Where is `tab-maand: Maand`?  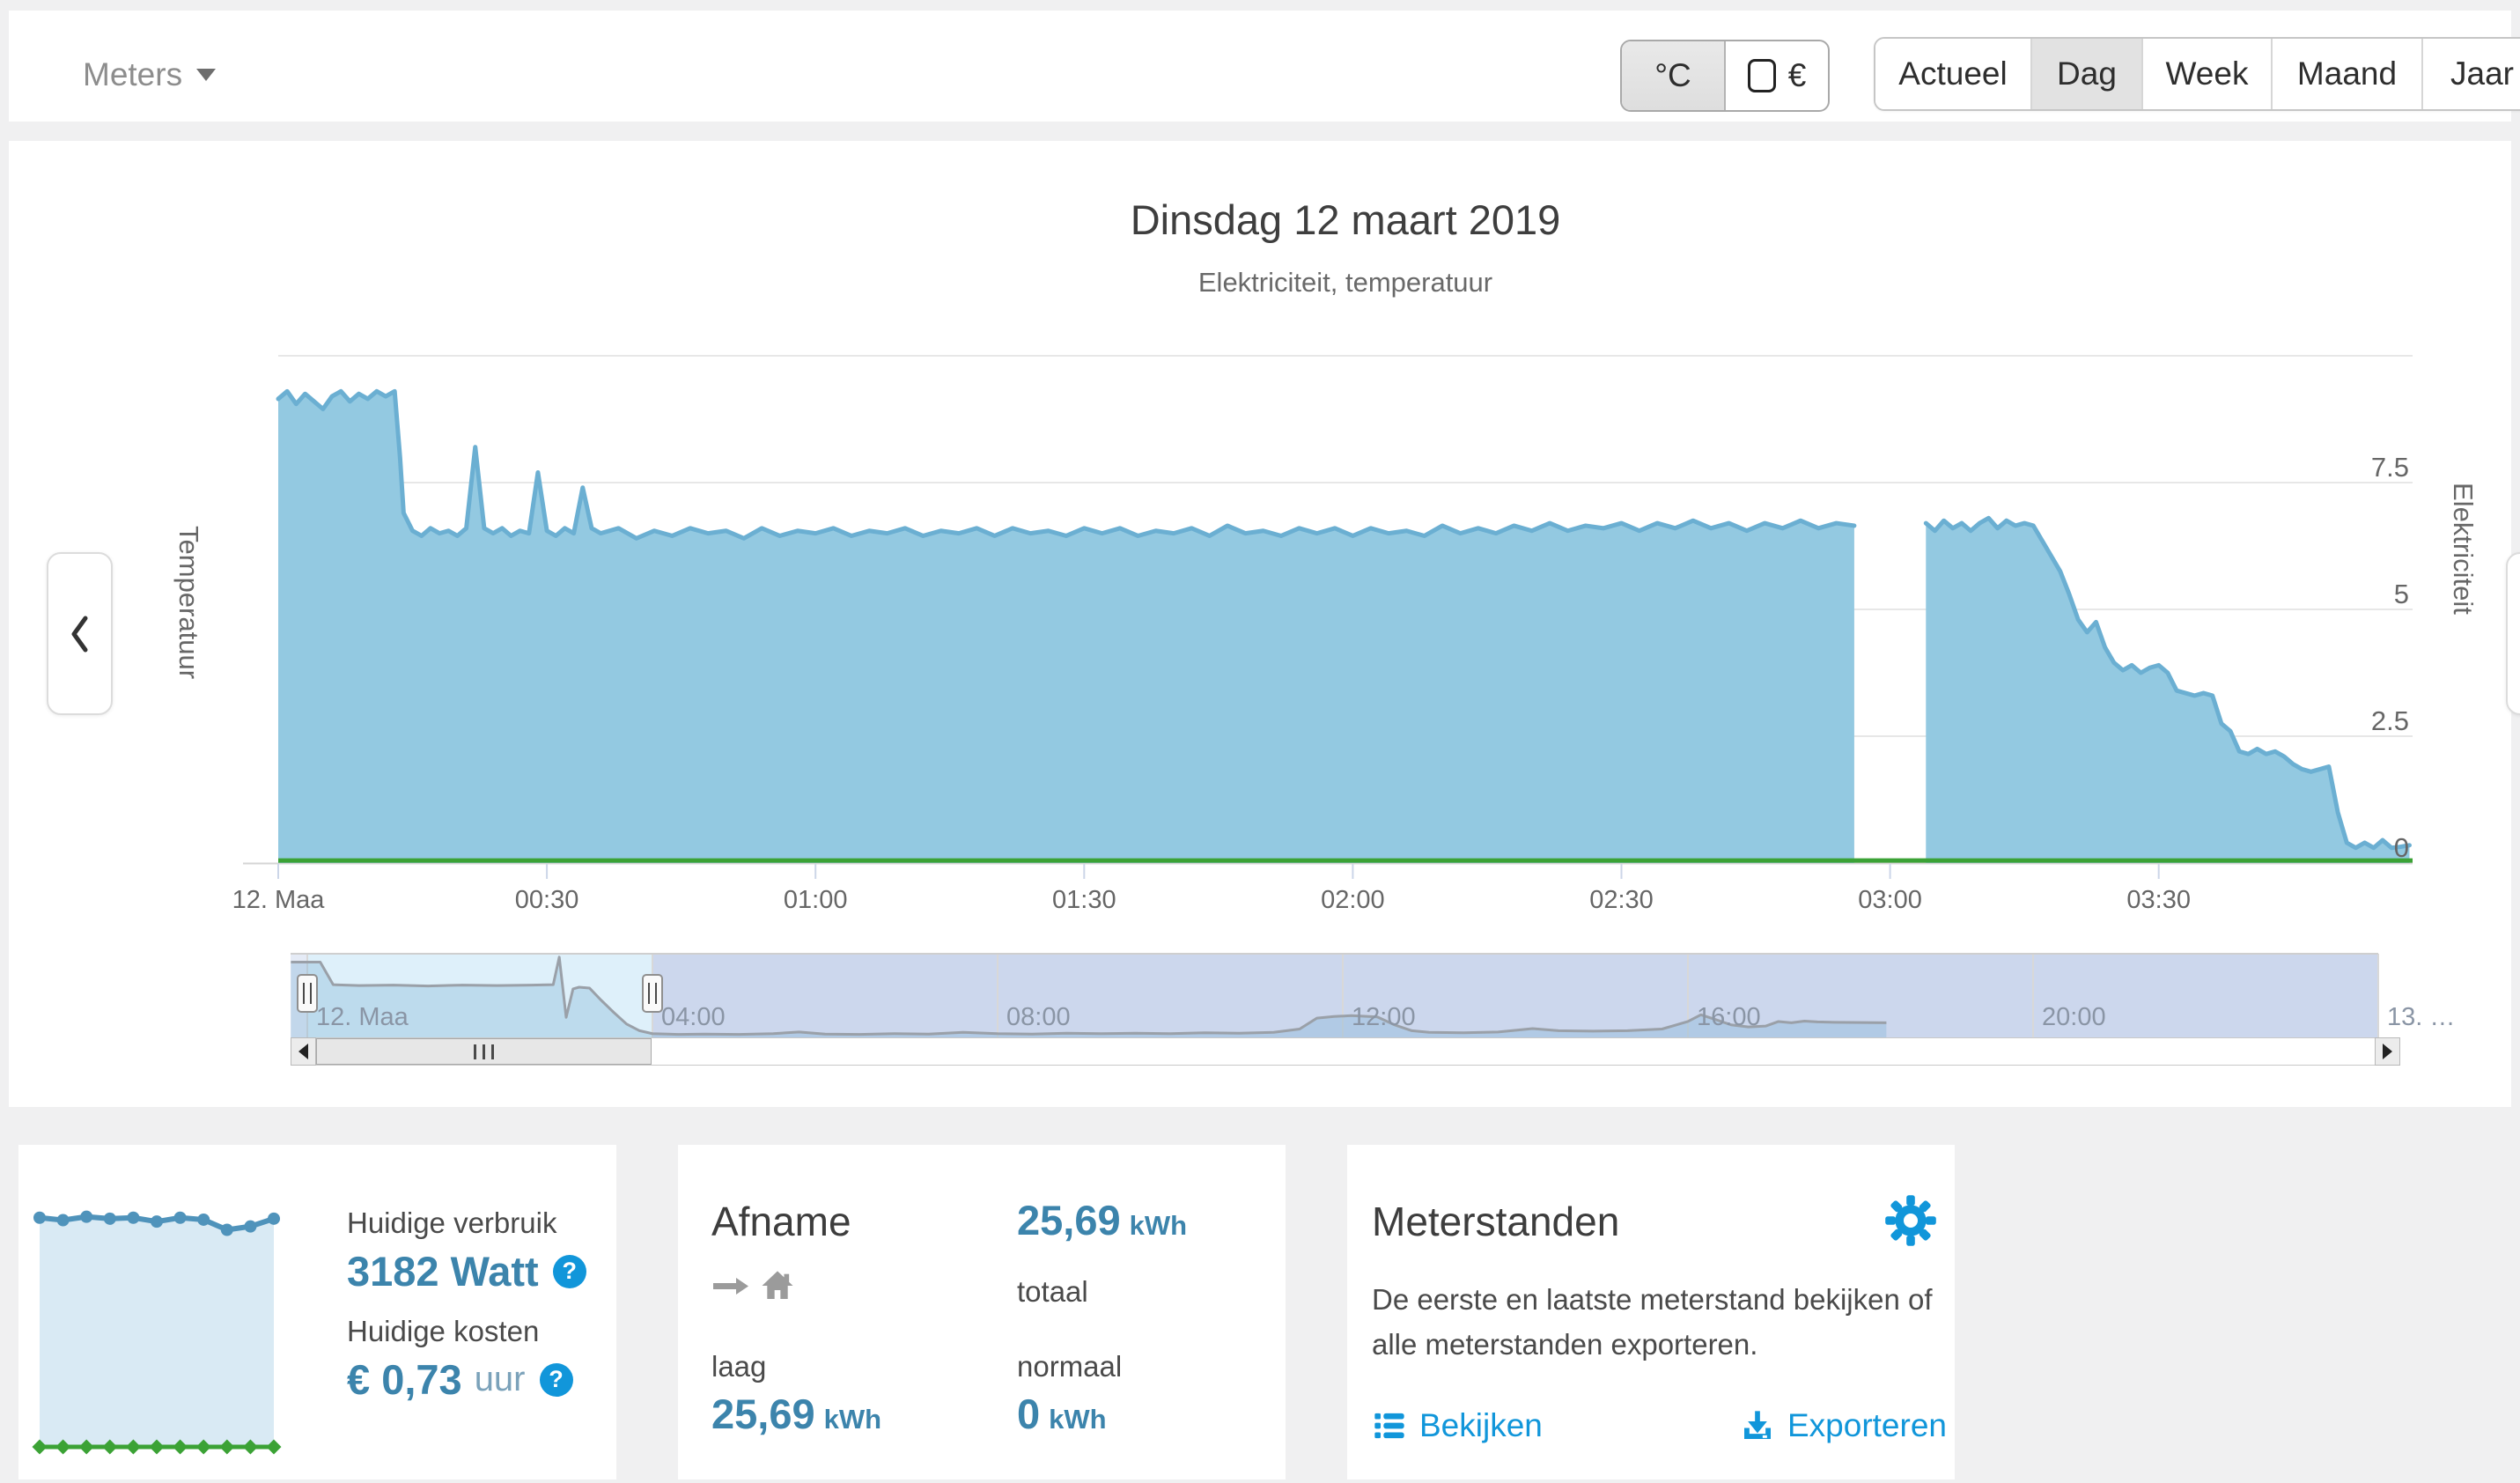
tab-maand: Maand is located at coordinates (2346, 74).